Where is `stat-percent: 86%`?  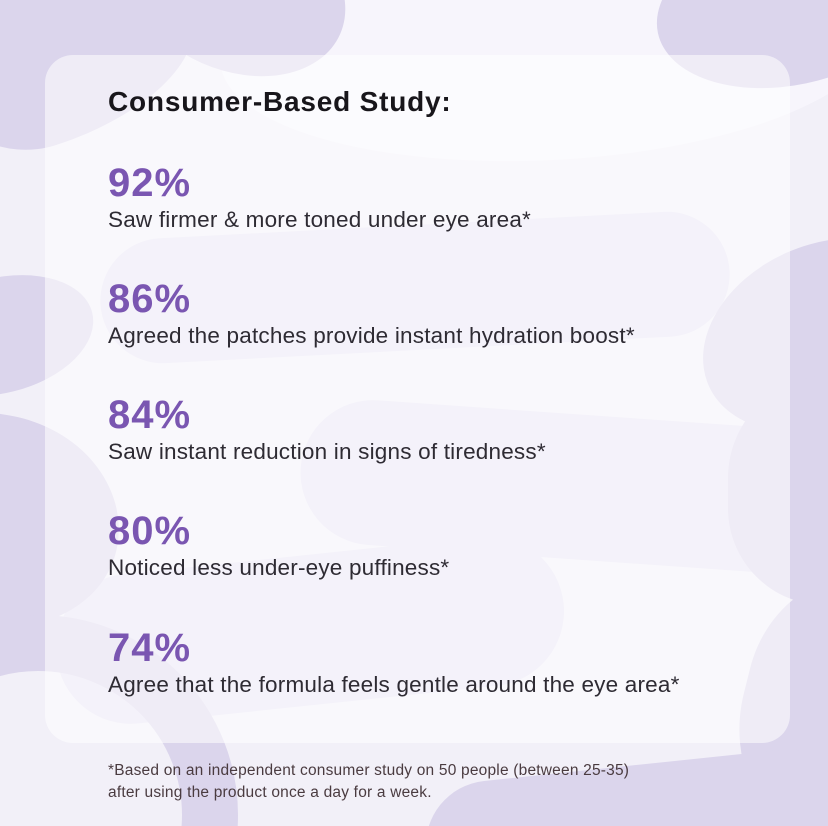
stat-percent: 86% is located at coordinates (150, 299).